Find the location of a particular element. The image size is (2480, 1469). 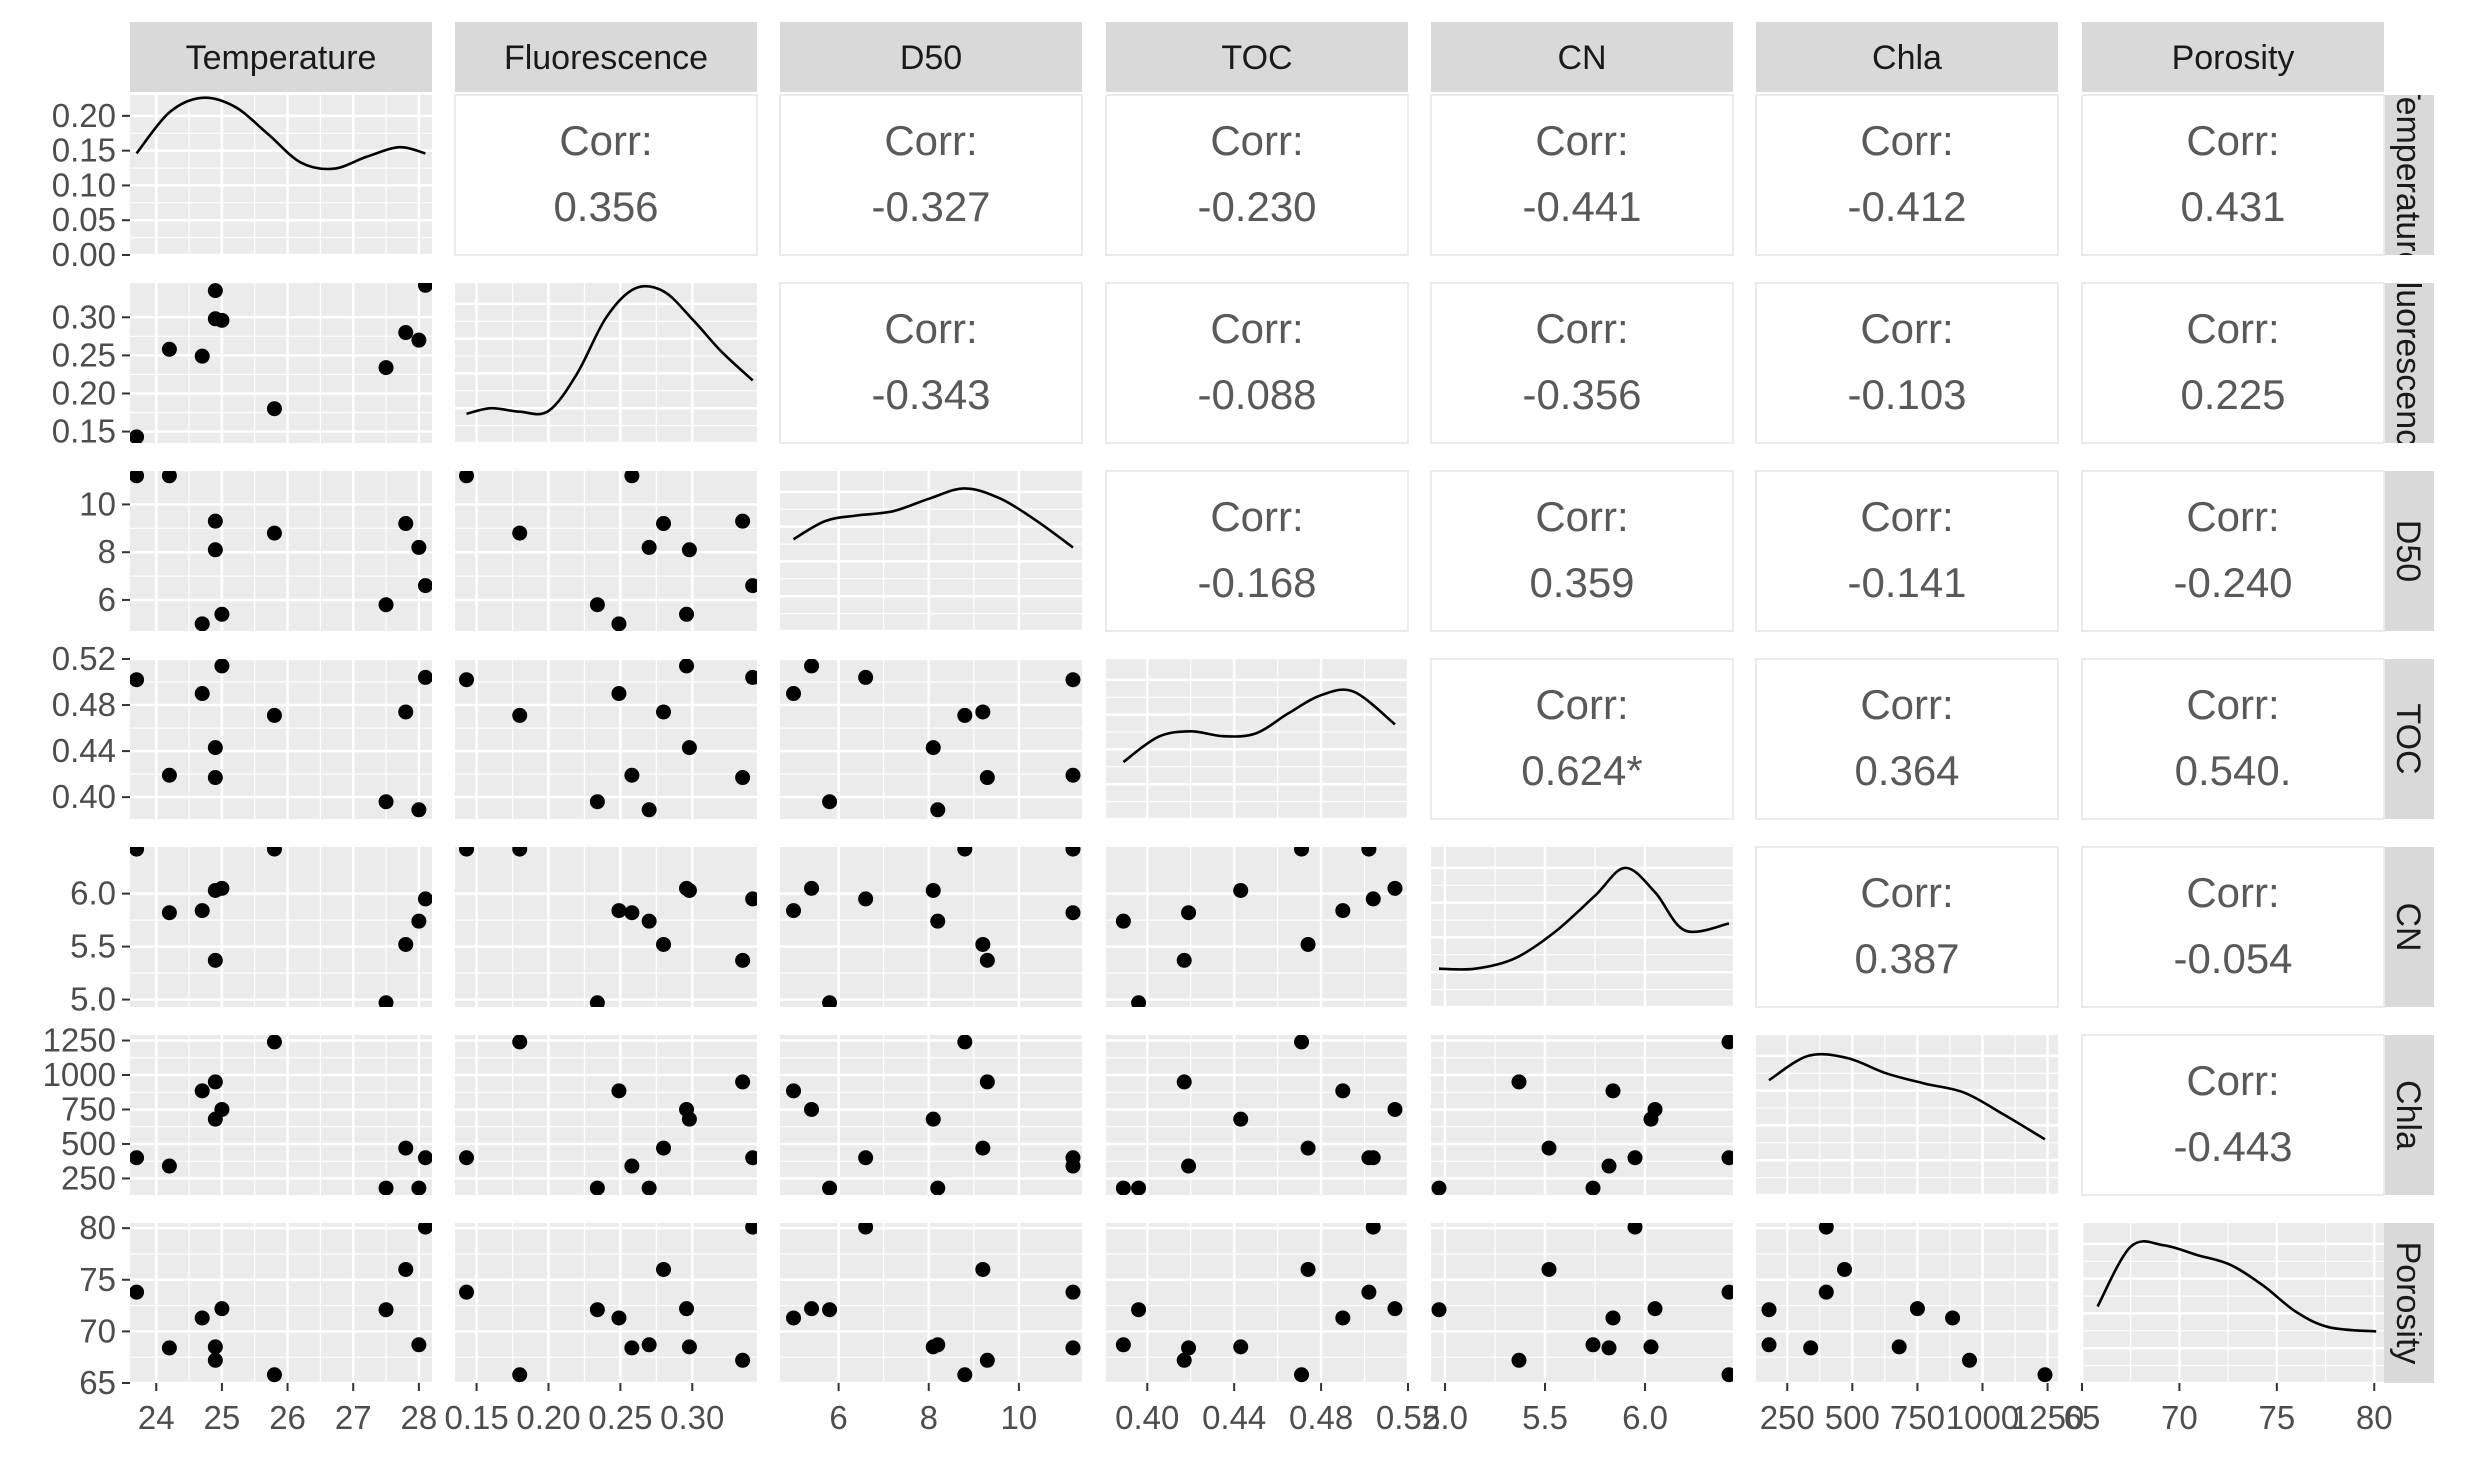

x-tick-label: 1000 is located at coordinates (1982, 1417).